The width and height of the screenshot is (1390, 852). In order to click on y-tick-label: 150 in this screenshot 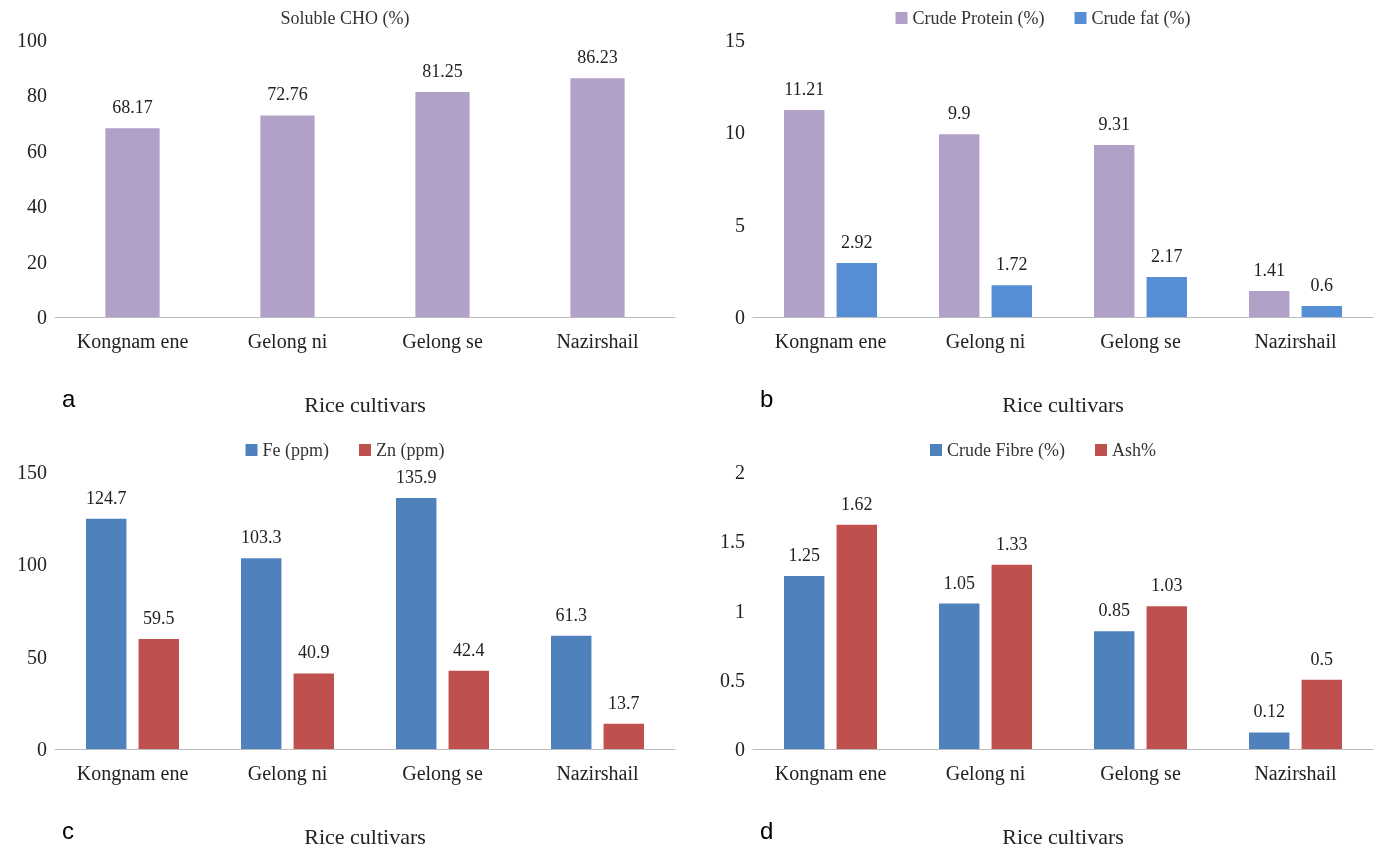, I will do `click(32, 472)`.